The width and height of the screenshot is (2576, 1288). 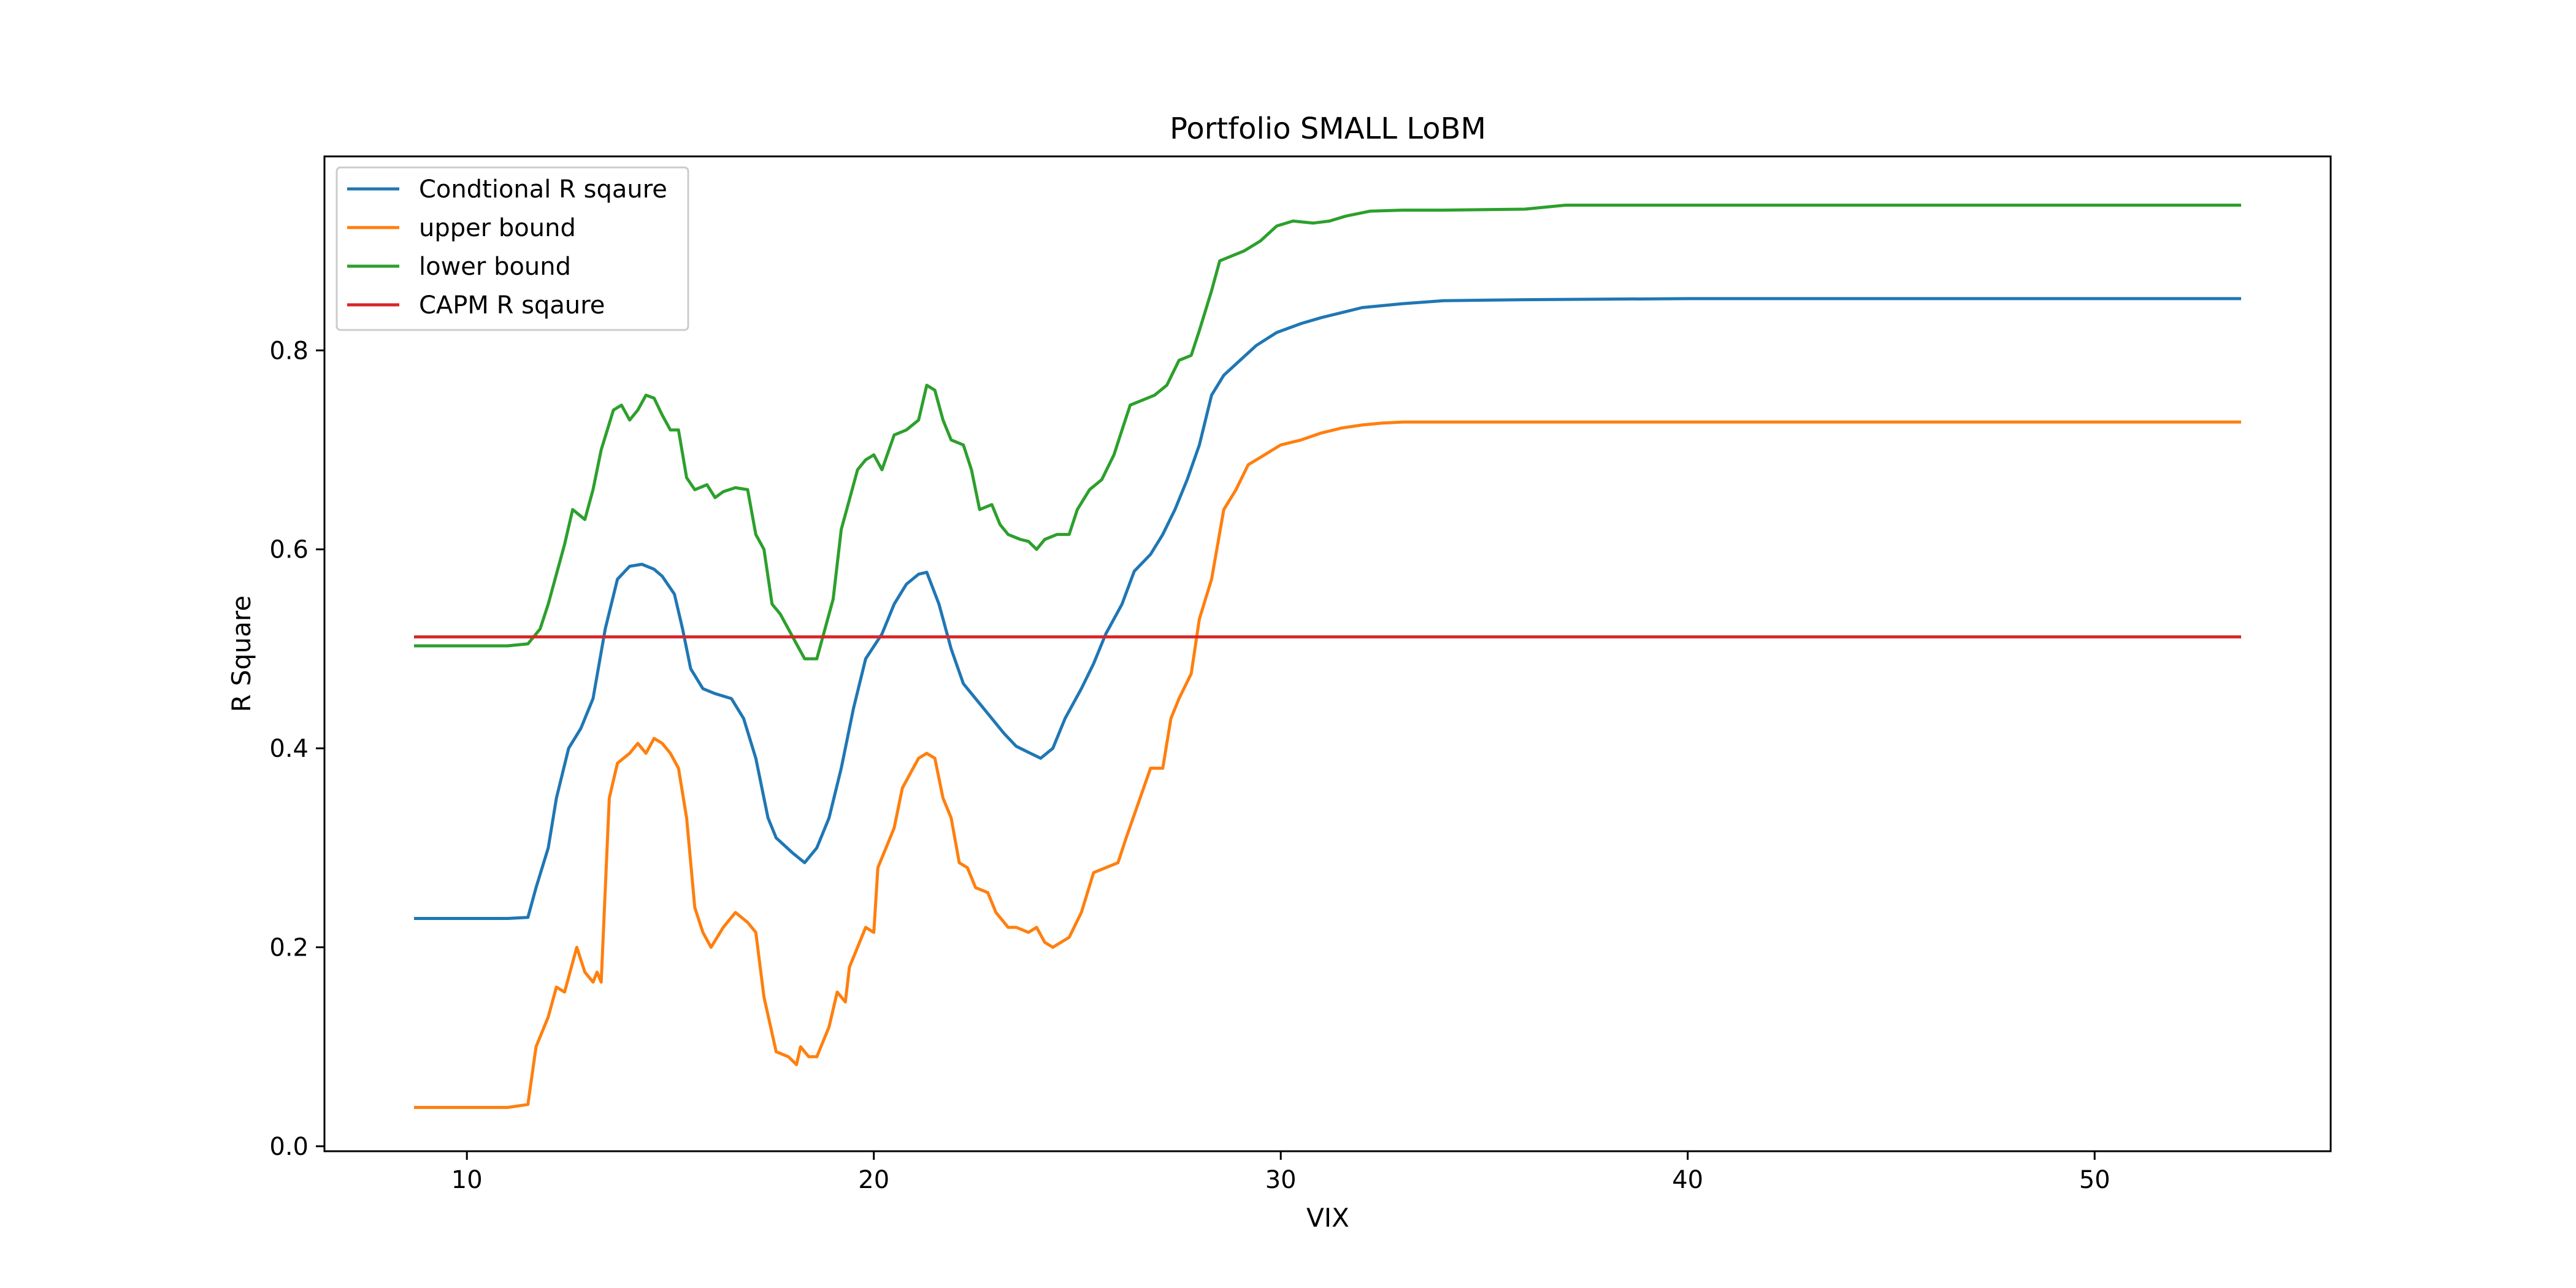 I want to click on y-tick-label: 0.8, so click(x=289, y=351).